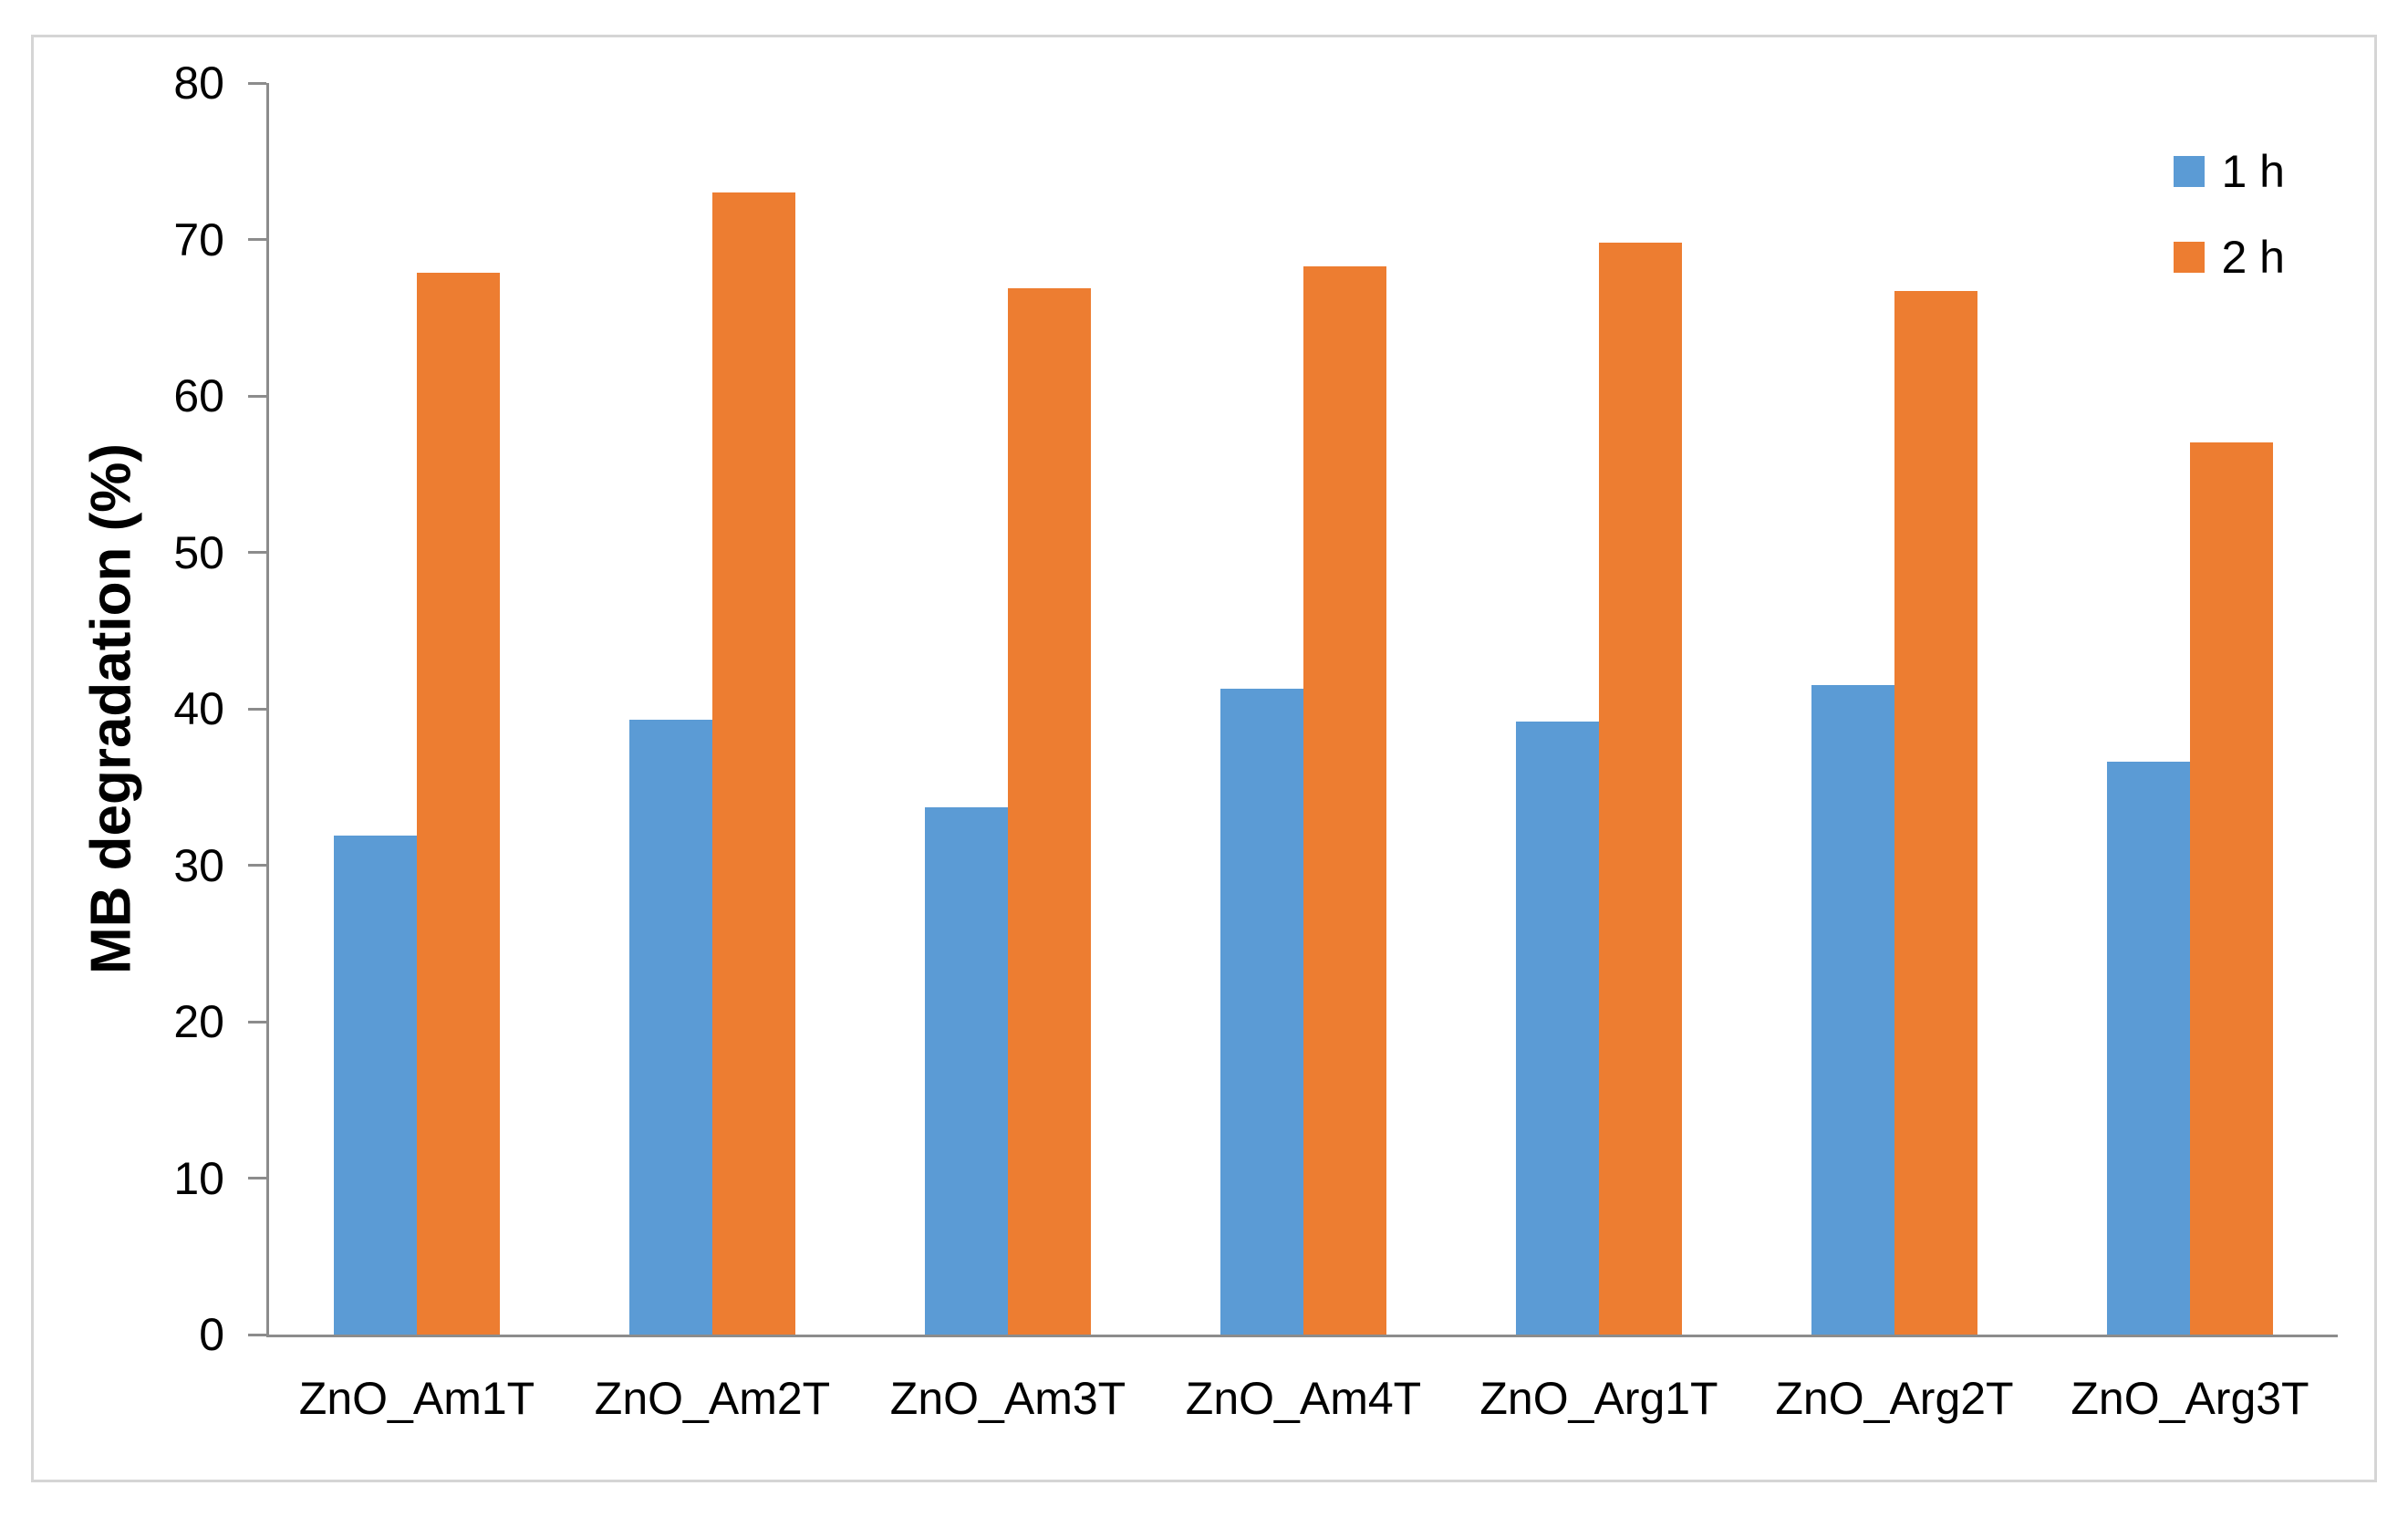  What do you see at coordinates (1598, 1399) in the screenshot?
I see `x-axis-category-label: ZnO_Arg1T` at bounding box center [1598, 1399].